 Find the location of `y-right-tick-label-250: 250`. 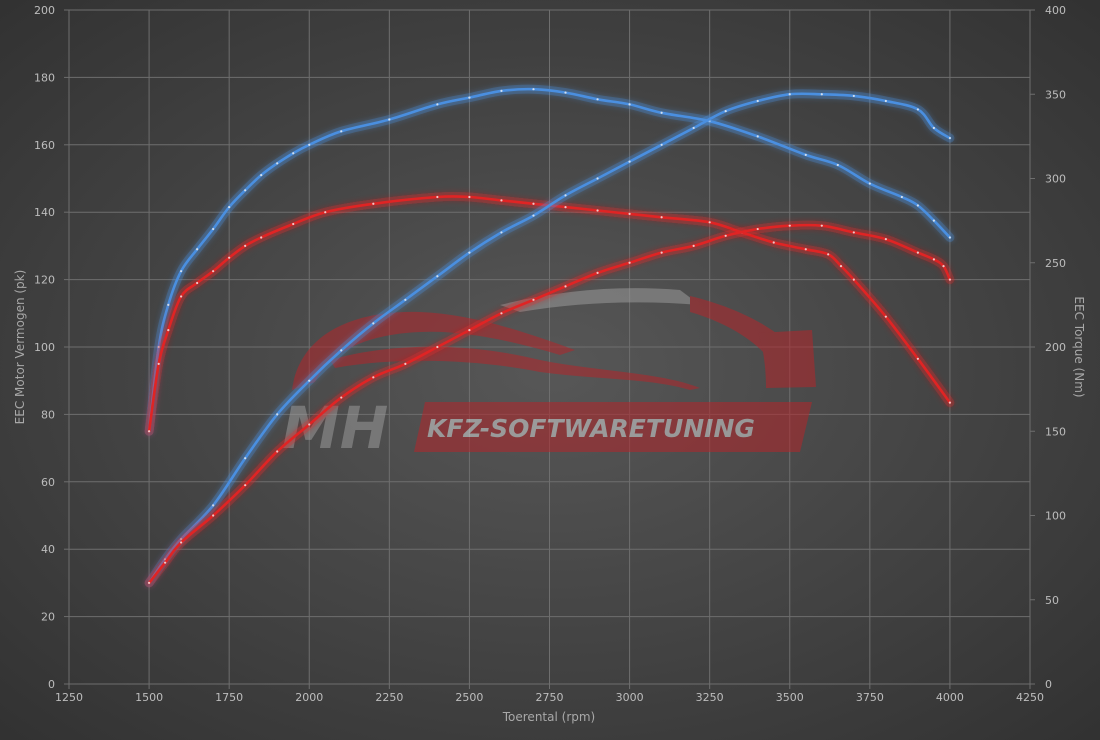

y-right-tick-label-250: 250 is located at coordinates (1055, 263).